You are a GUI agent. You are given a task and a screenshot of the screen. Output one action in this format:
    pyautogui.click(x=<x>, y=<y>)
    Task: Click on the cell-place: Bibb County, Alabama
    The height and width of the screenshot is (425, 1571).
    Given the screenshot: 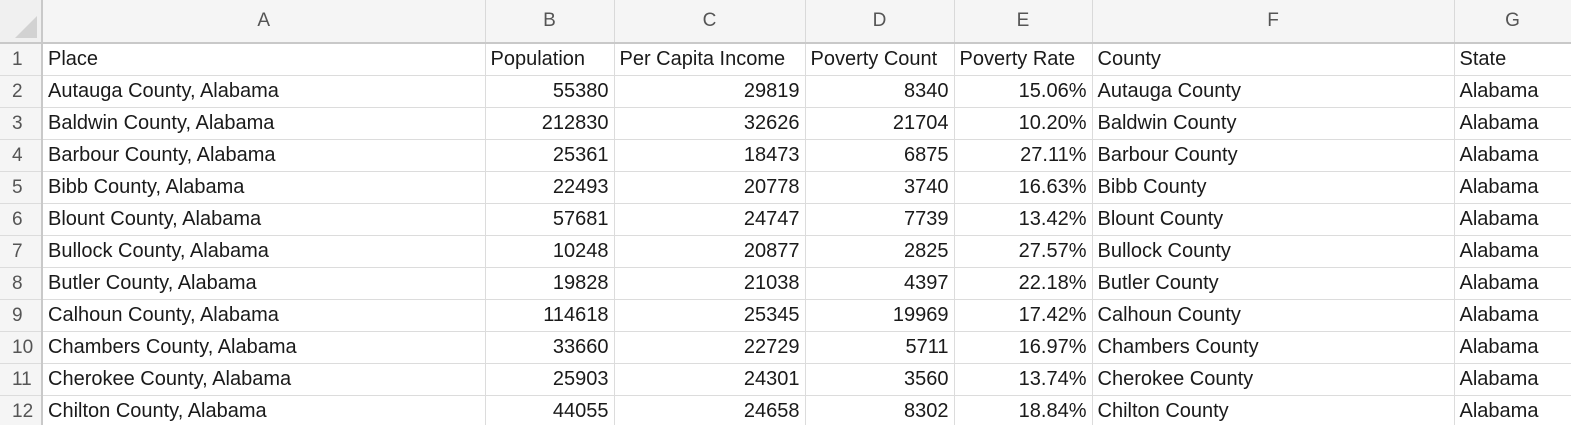 What is the action you would take?
    pyautogui.click(x=264, y=187)
    